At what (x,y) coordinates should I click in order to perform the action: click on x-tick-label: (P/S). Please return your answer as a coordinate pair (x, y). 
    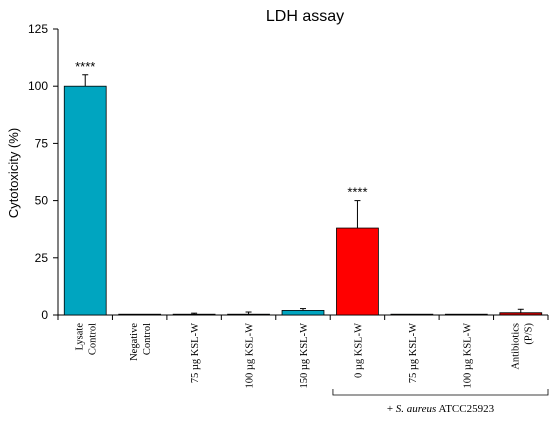
    Looking at the image, I should click on (528, 334).